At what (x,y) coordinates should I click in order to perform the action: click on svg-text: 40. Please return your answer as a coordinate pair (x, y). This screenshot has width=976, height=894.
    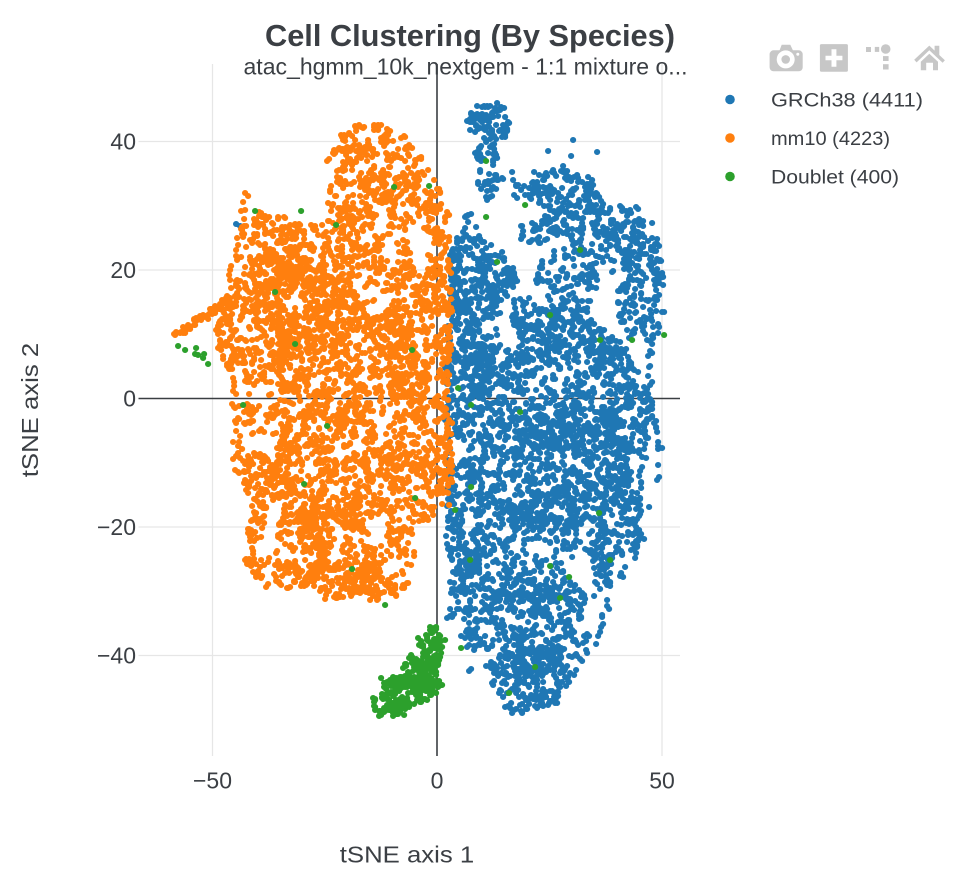
    Looking at the image, I should click on (123, 142).